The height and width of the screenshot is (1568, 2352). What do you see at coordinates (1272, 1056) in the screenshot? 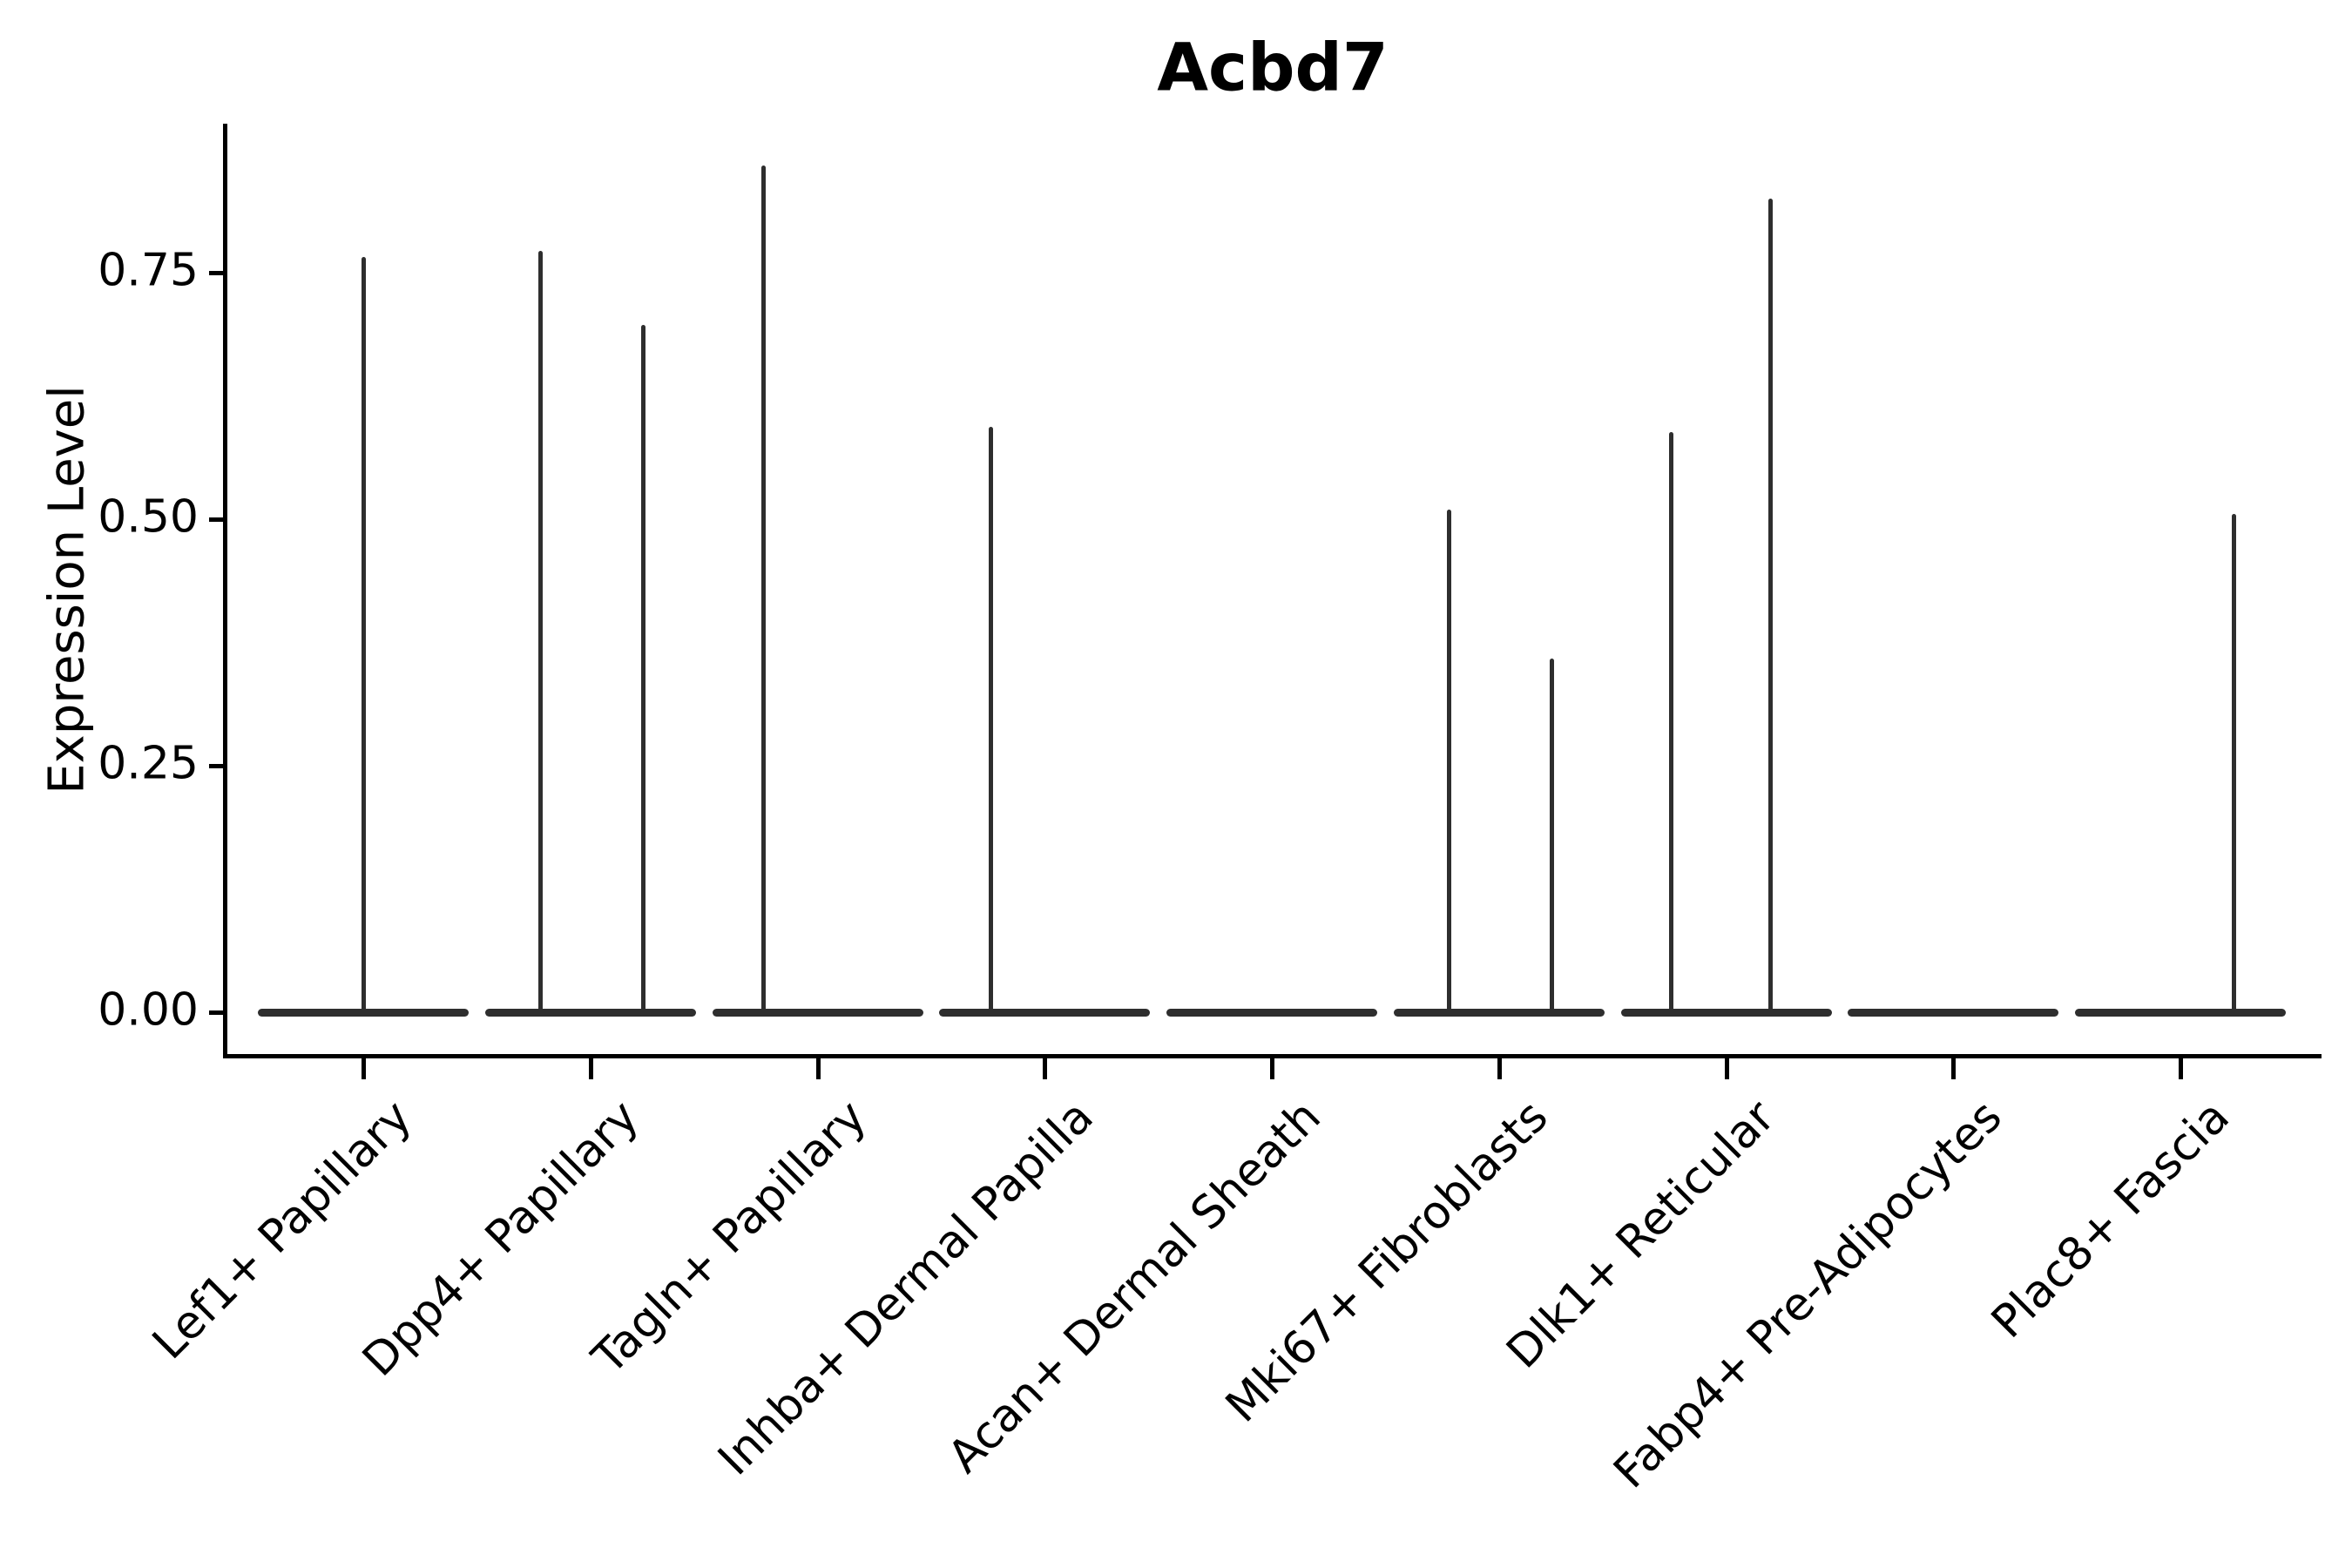
I see `x-axis-spine` at bounding box center [1272, 1056].